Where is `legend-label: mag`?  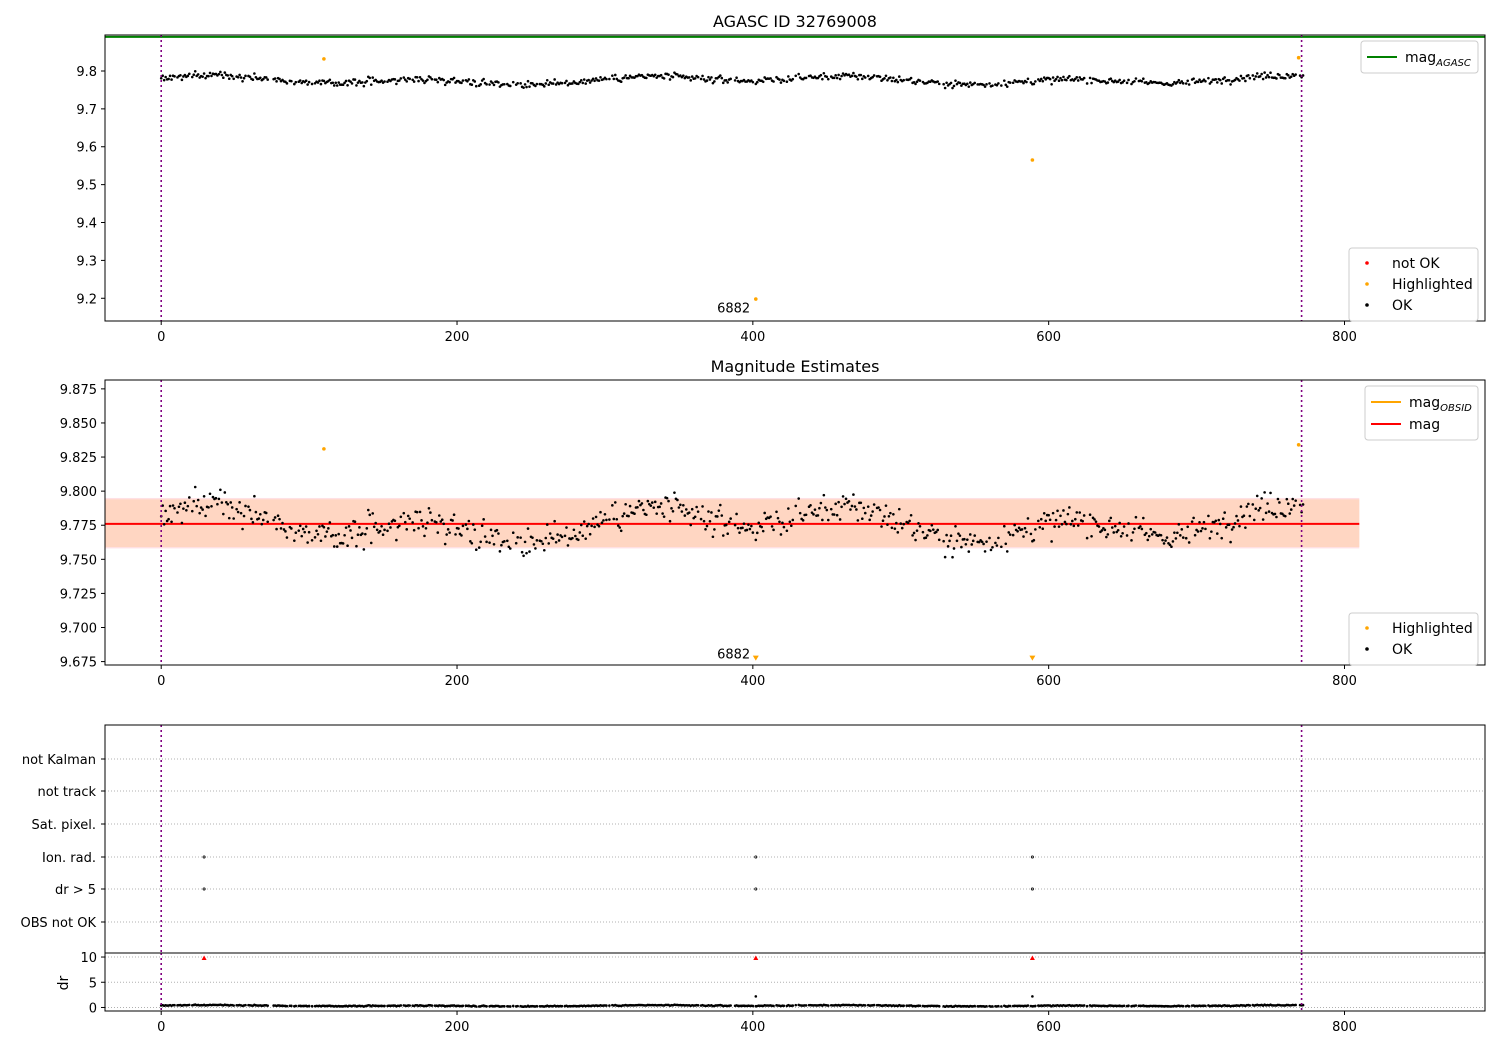 legend-label: mag is located at coordinates (1424, 425).